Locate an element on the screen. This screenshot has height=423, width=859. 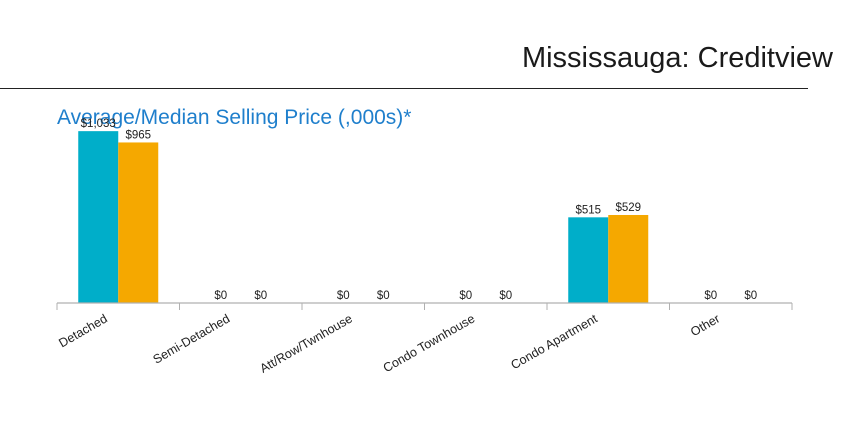
data-label-series1-0: $1,033 is located at coordinates (98, 124).